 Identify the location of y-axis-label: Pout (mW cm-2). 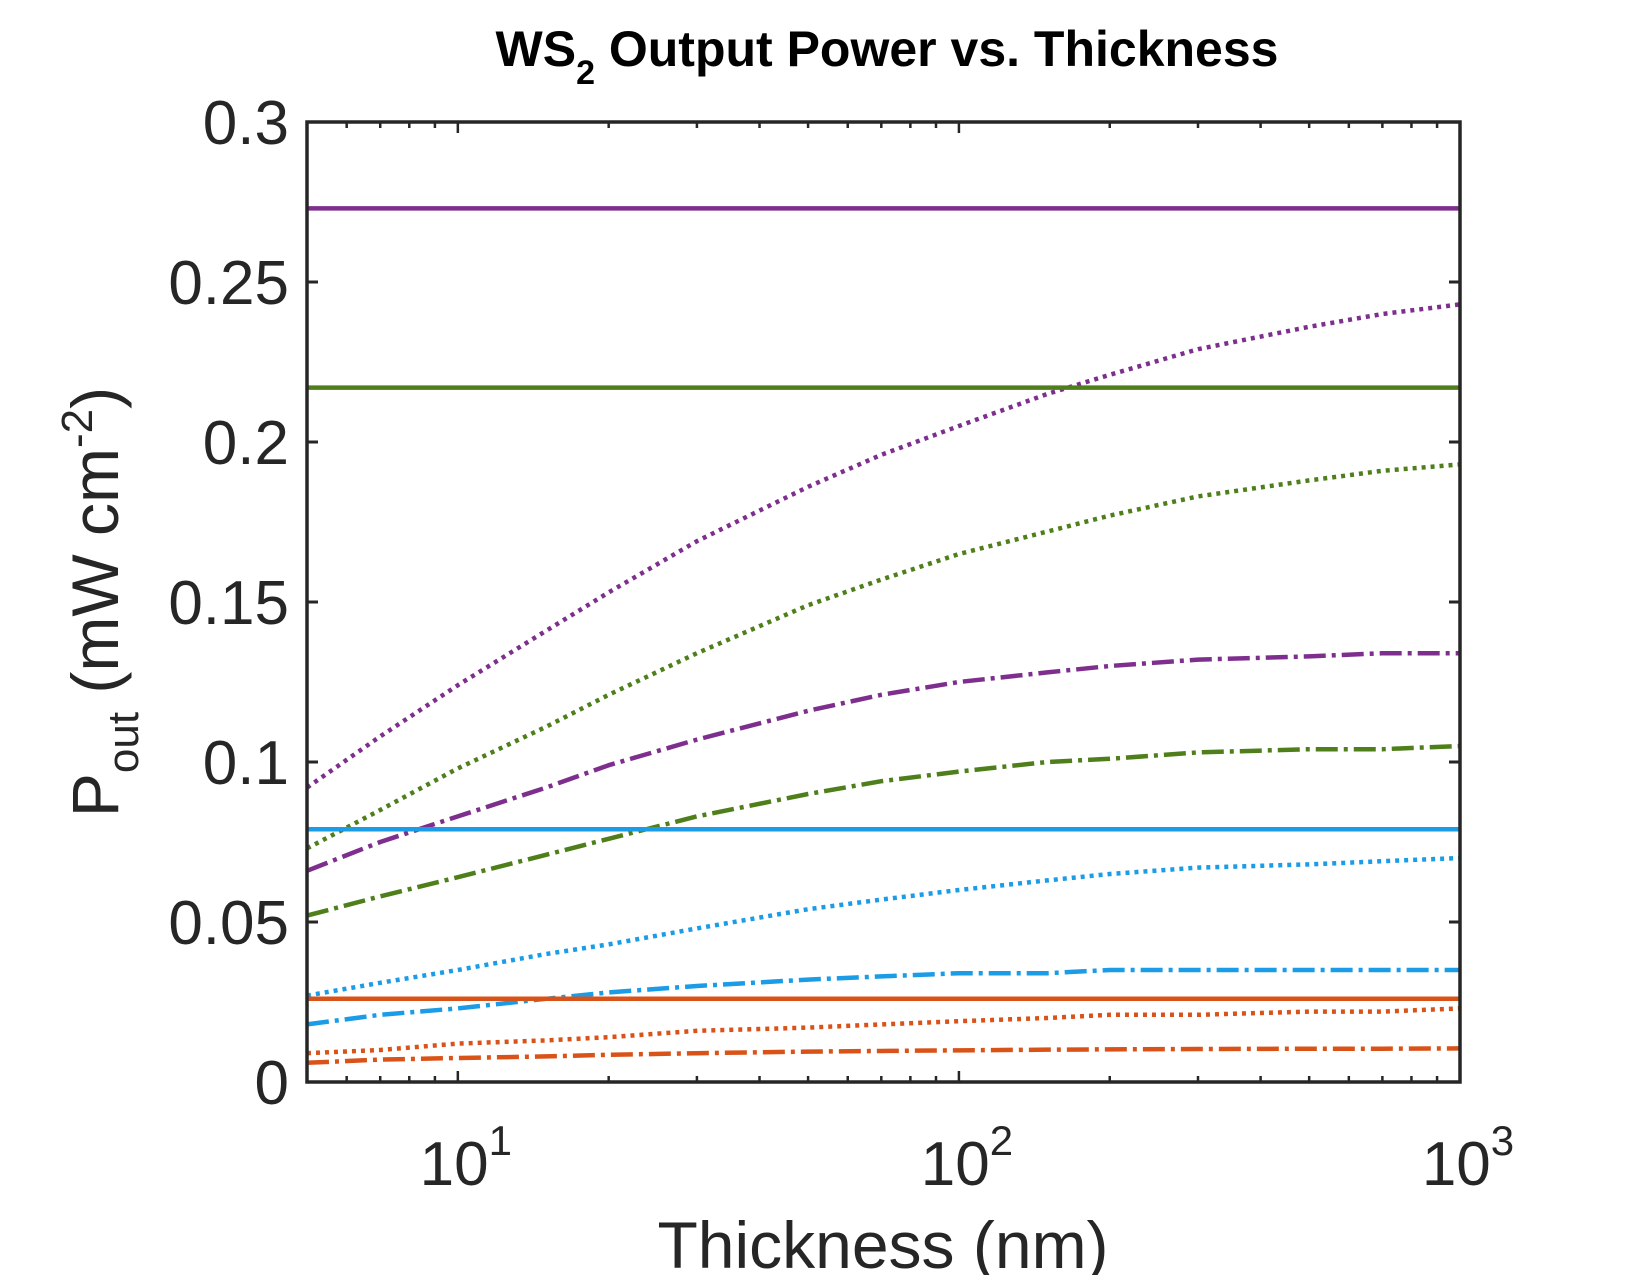
(100, 602).